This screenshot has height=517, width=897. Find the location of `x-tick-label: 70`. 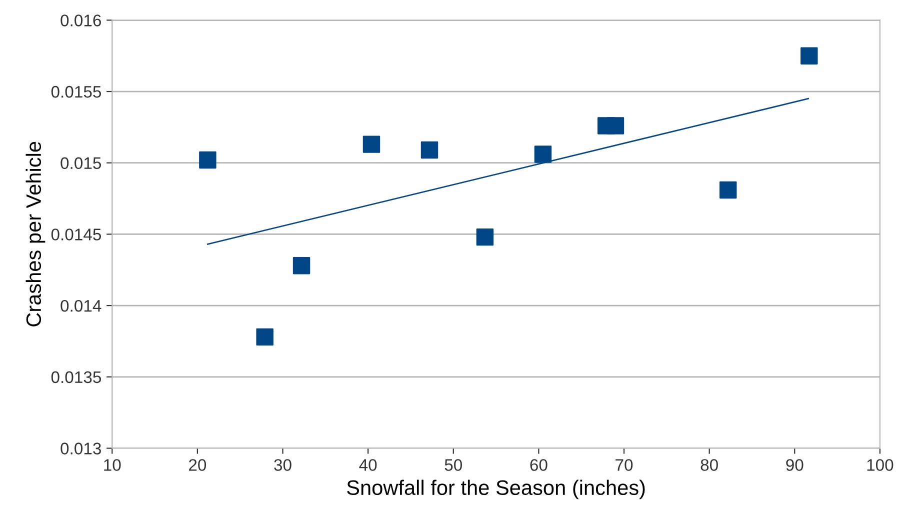

x-tick-label: 70 is located at coordinates (624, 465).